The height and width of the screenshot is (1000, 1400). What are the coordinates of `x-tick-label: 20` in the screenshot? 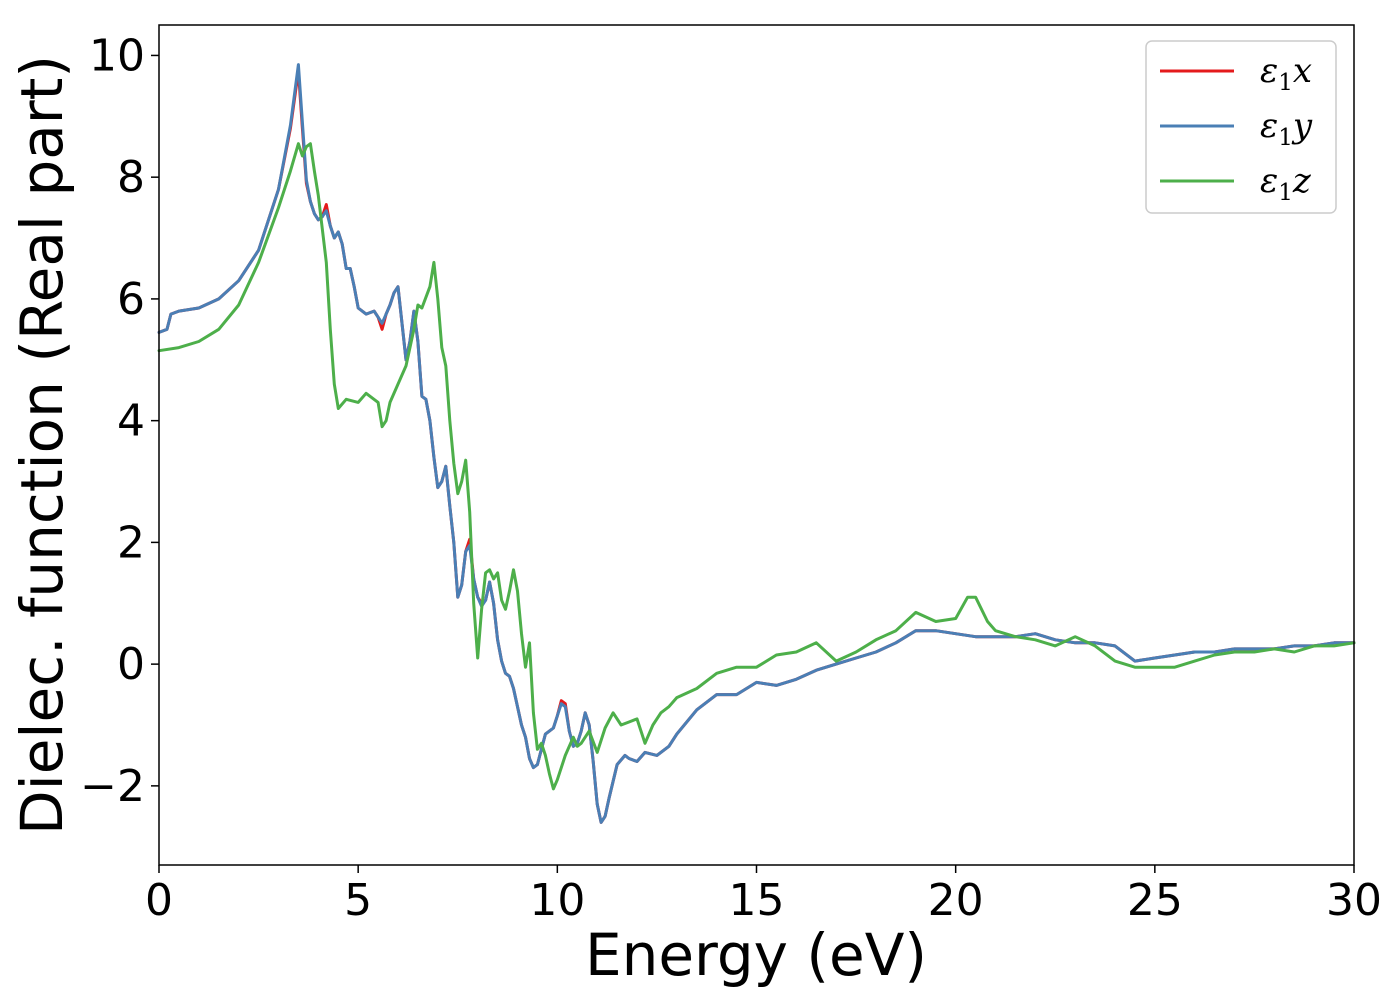 It's located at (956, 900).